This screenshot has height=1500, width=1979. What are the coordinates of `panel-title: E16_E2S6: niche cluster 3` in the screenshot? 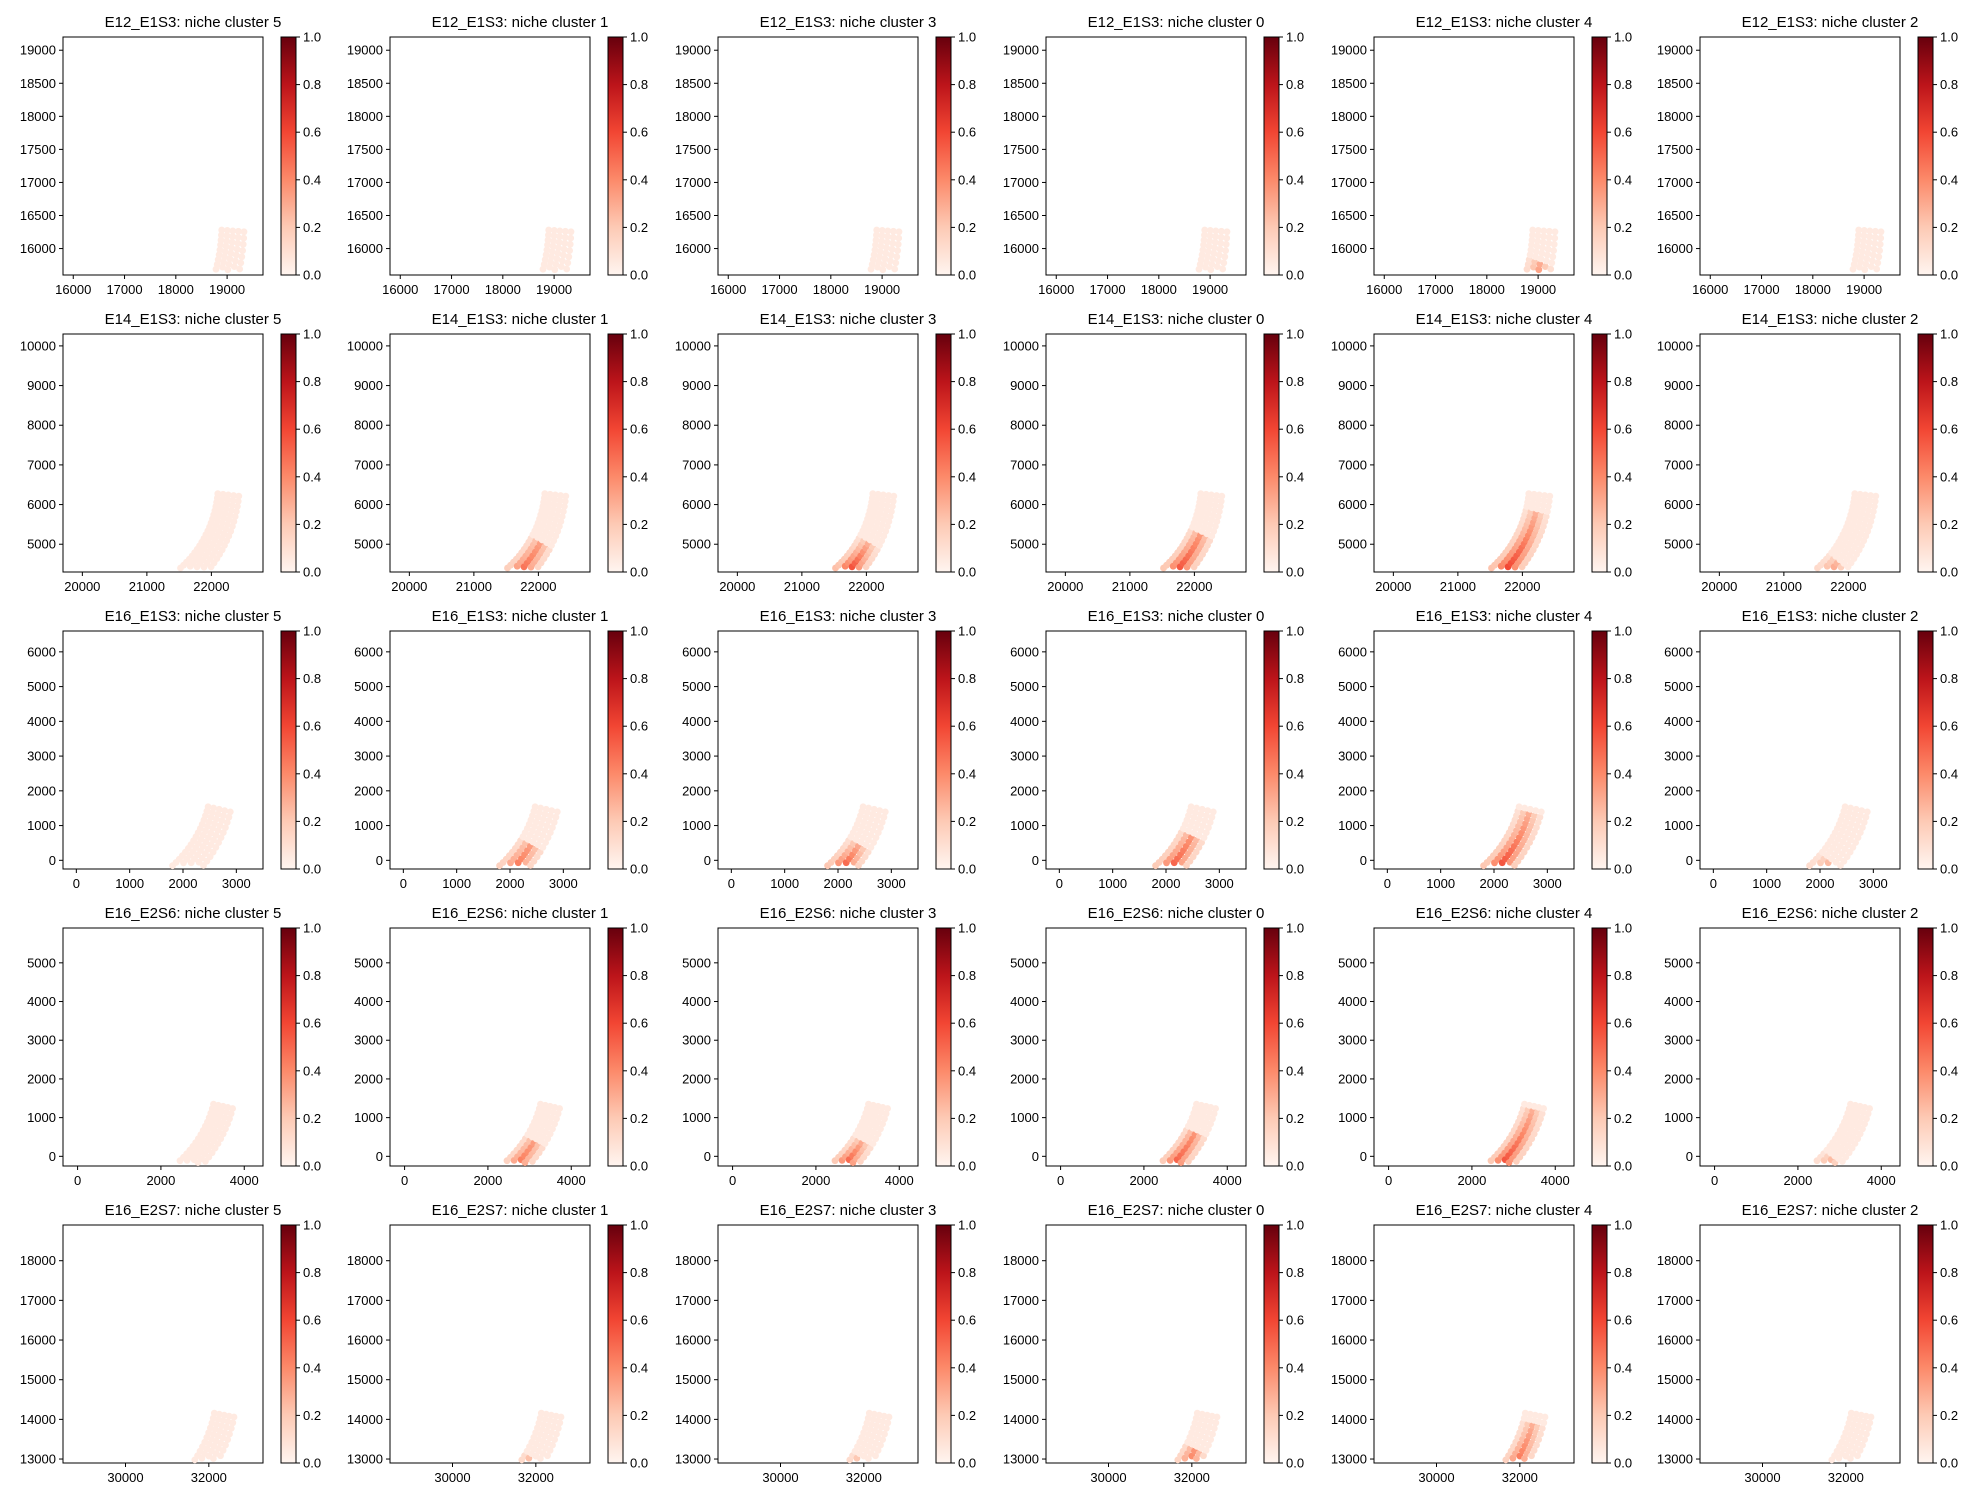 It's located at (848, 913).